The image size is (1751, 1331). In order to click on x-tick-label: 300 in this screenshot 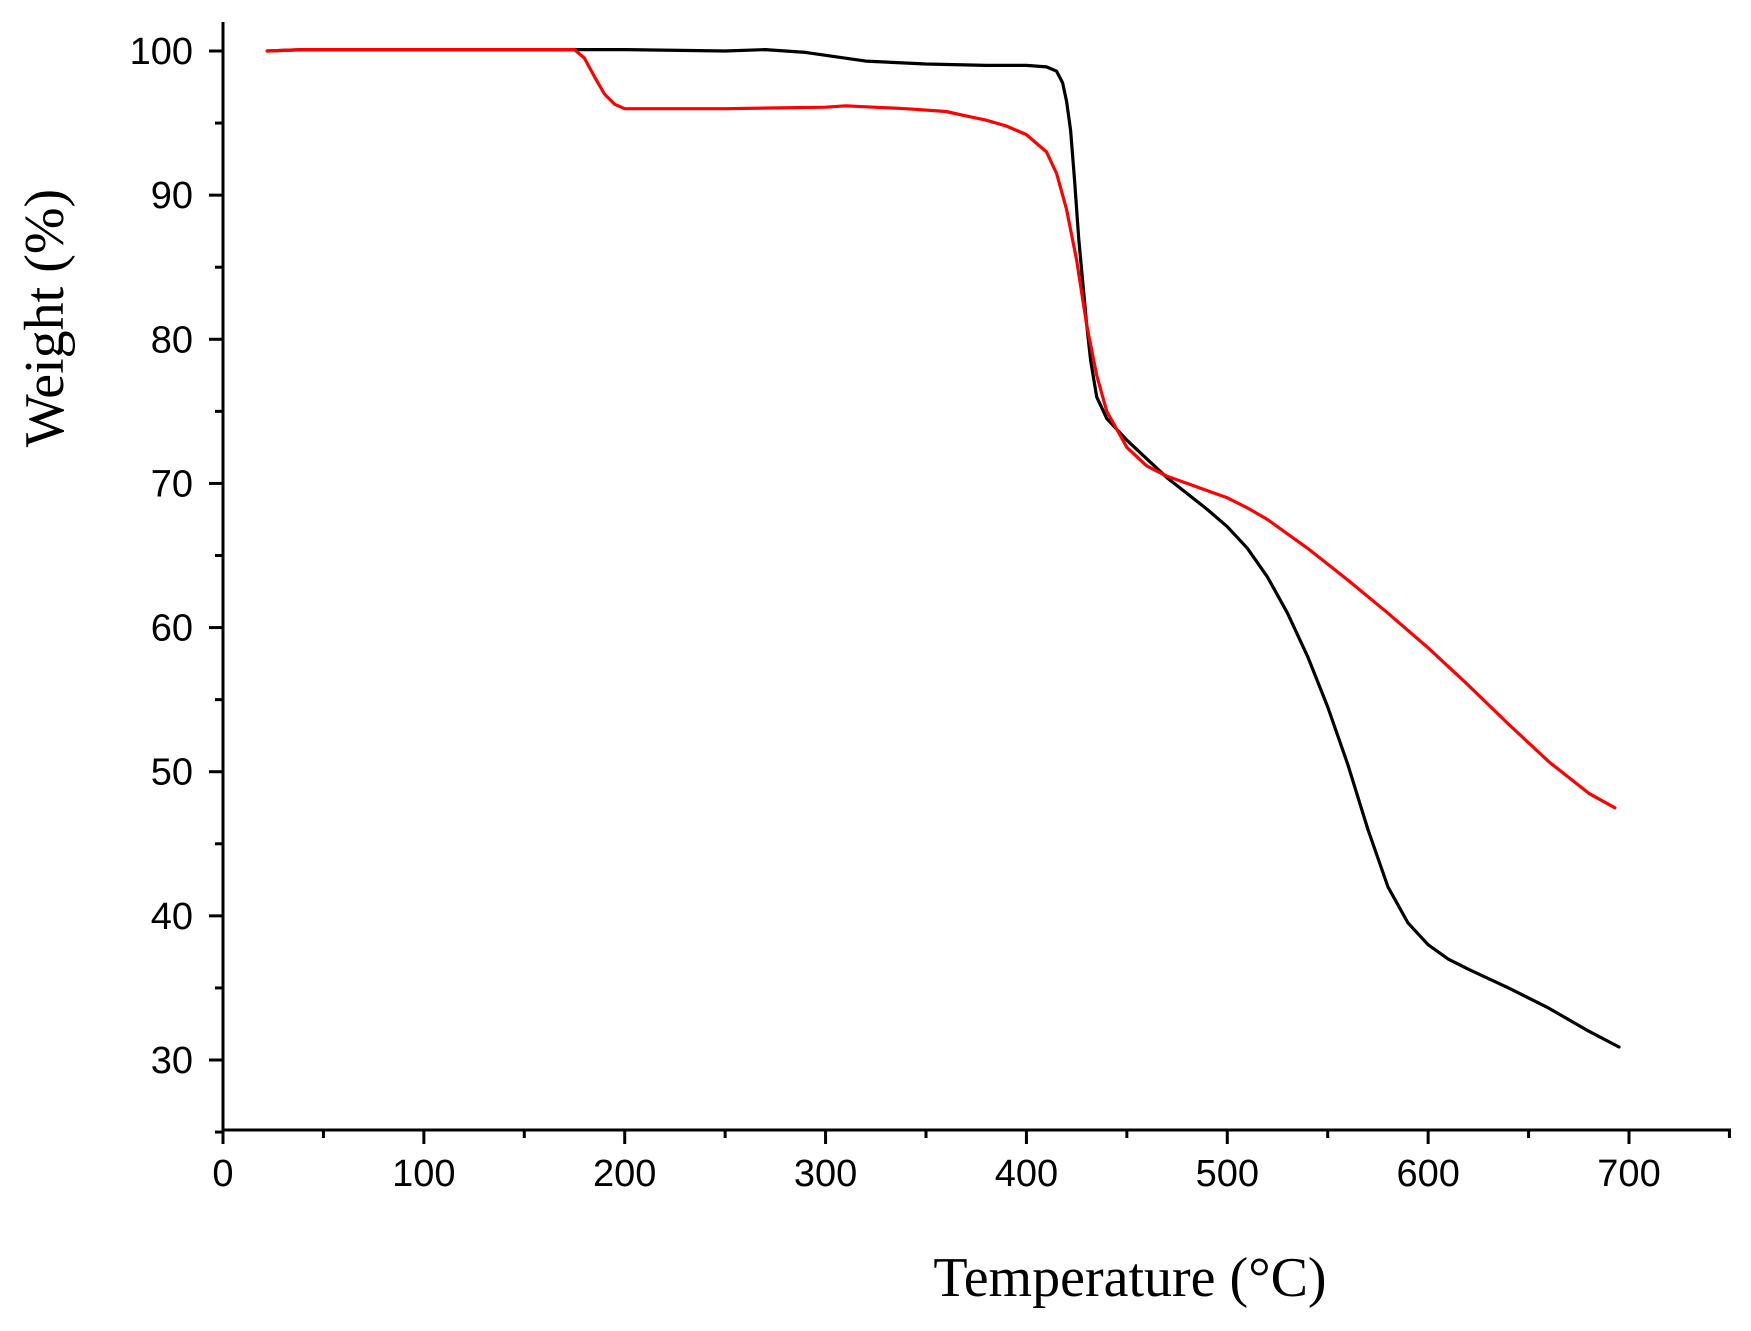, I will do `click(825, 1174)`.